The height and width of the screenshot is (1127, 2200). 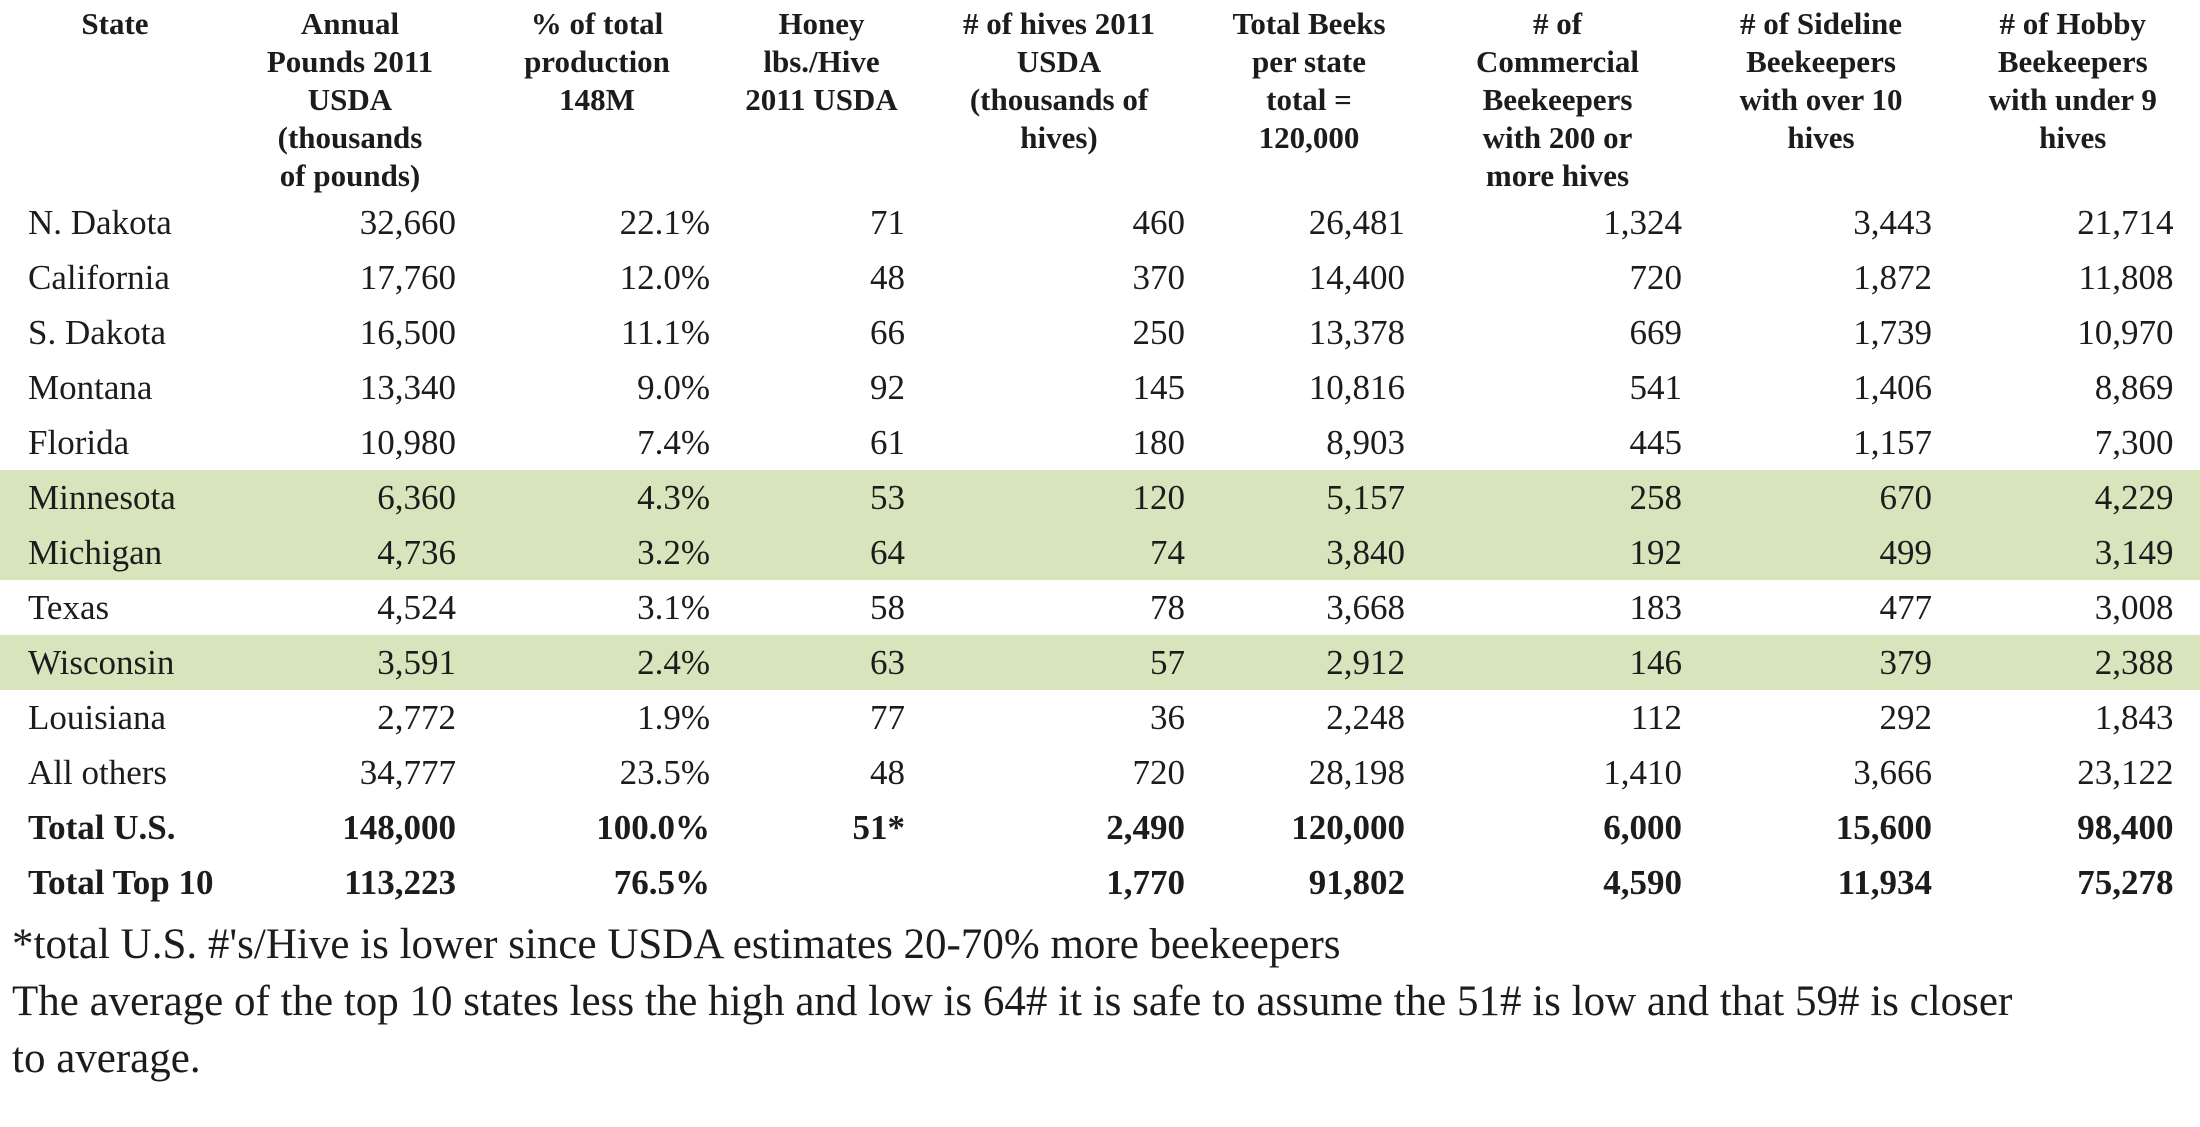 I want to click on value-cell: 4.3%, so click(x=673, y=497).